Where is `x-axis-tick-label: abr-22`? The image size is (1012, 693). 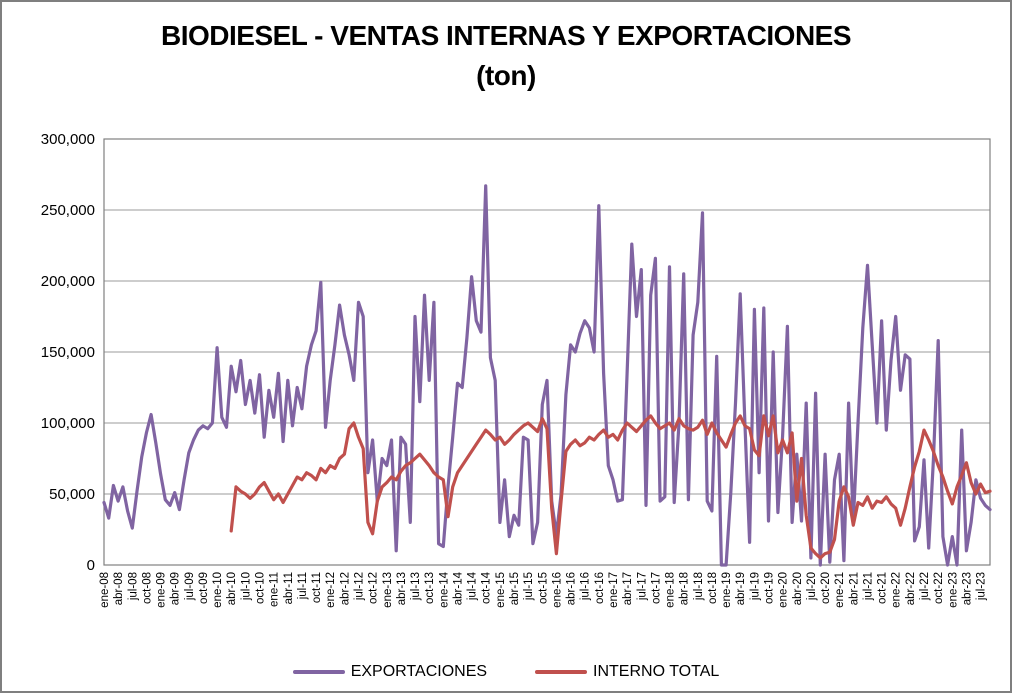 x-axis-tick-label: abr-22 is located at coordinates (911, 588).